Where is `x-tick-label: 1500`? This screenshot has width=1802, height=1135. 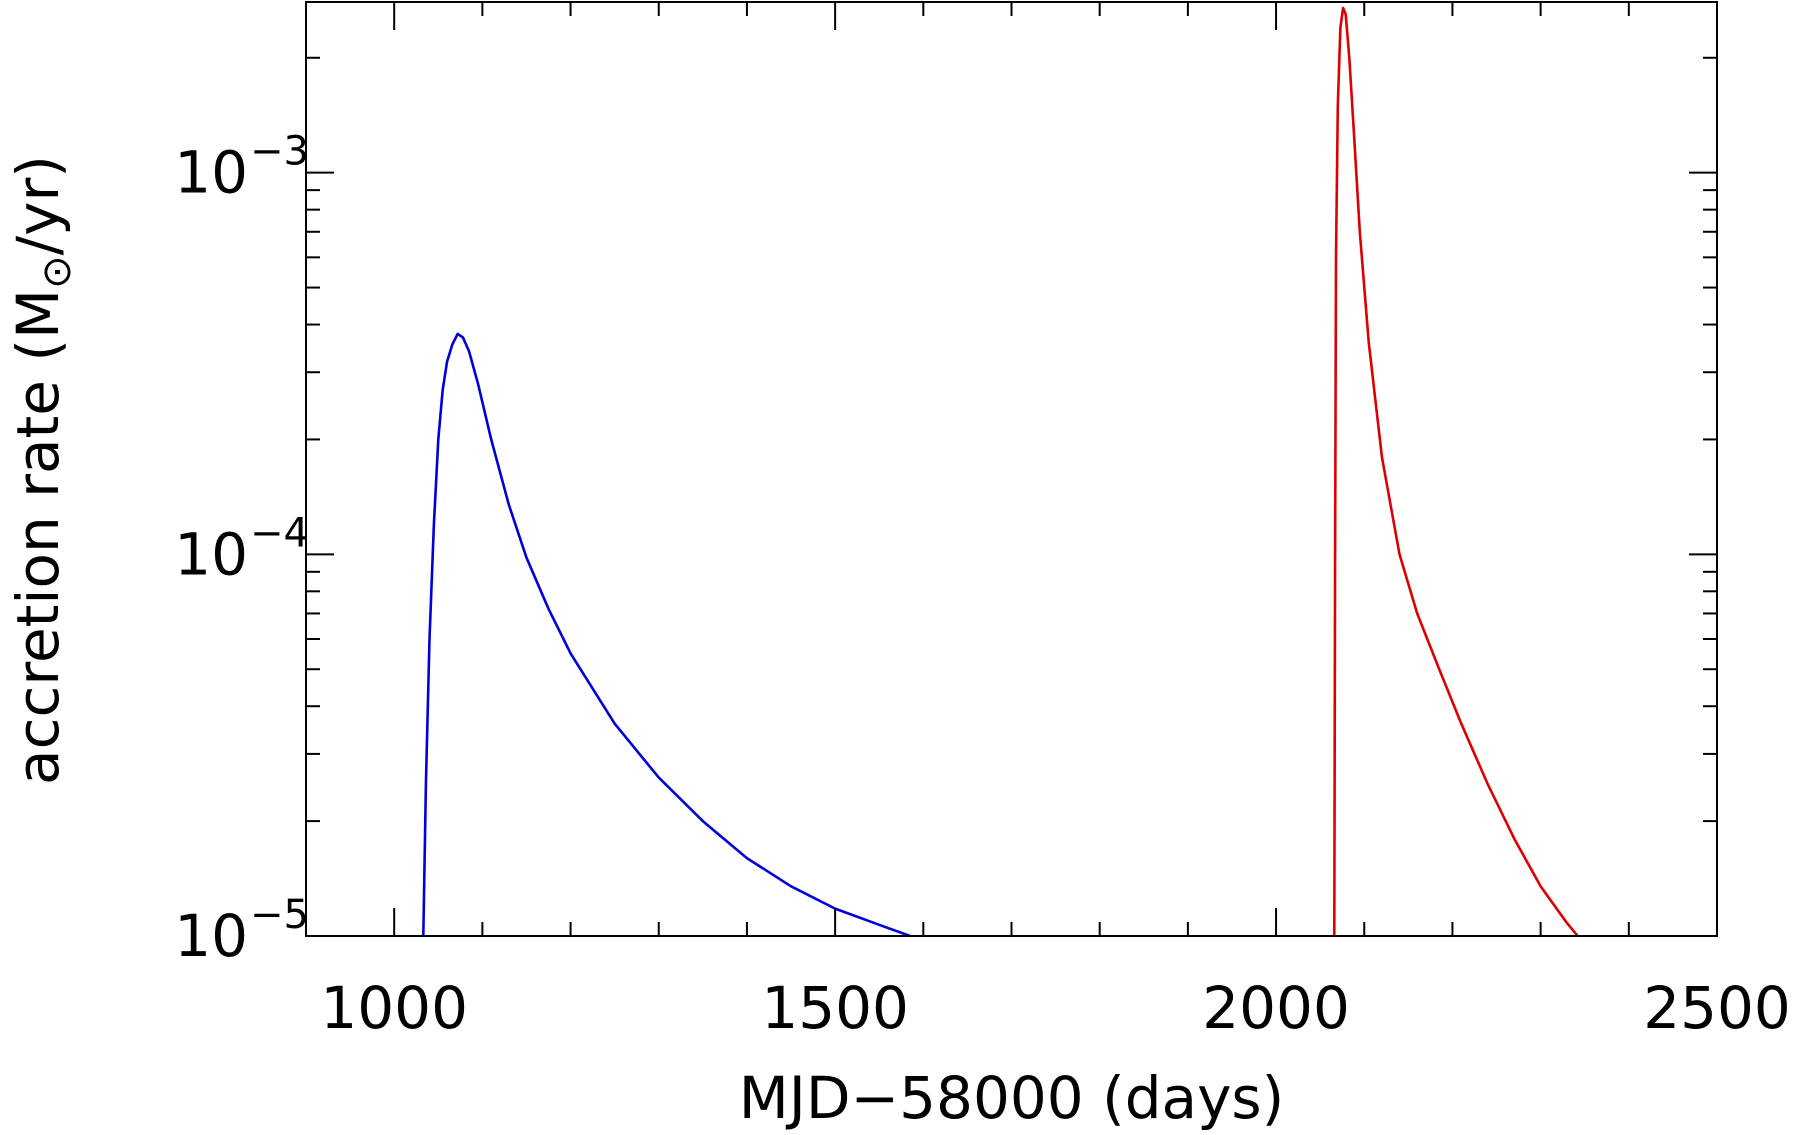
x-tick-label: 1500 is located at coordinates (835, 1008).